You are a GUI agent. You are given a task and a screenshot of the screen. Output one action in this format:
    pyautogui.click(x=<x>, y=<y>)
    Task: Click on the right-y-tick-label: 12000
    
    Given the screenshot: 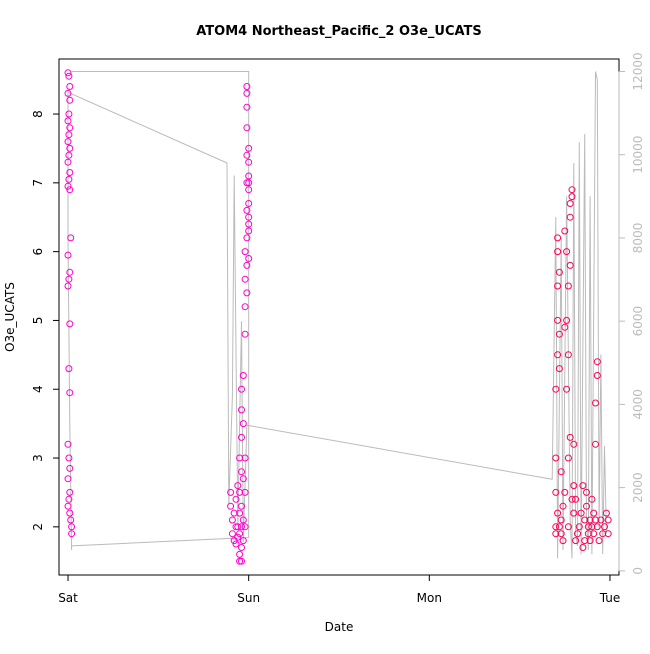 What is the action you would take?
    pyautogui.click(x=638, y=71)
    